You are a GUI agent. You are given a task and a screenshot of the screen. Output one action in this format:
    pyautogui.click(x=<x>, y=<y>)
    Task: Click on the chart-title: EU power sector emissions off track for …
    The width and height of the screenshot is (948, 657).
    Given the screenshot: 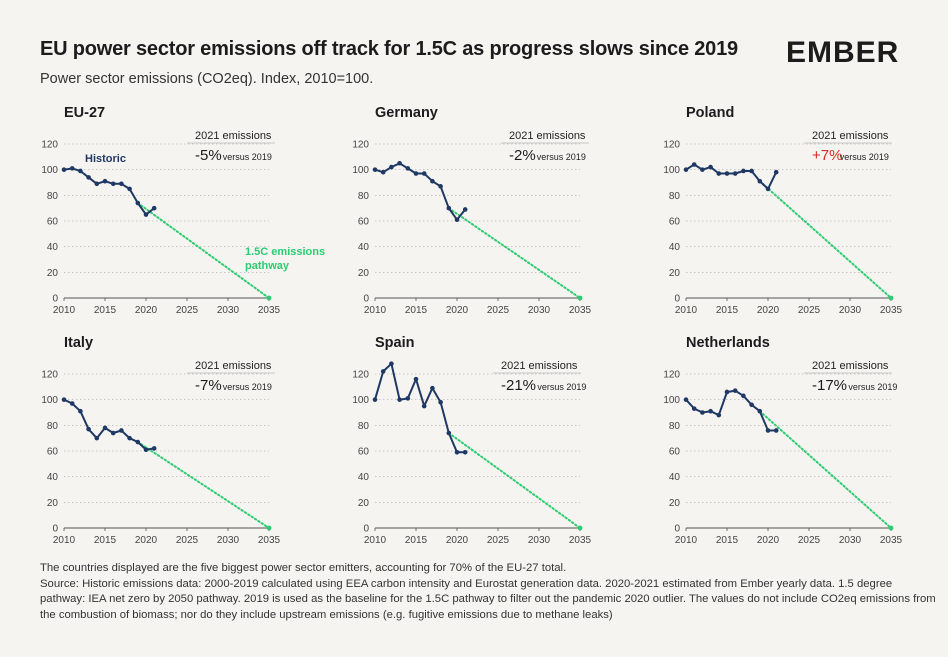 What is the action you would take?
    pyautogui.click(x=389, y=49)
    